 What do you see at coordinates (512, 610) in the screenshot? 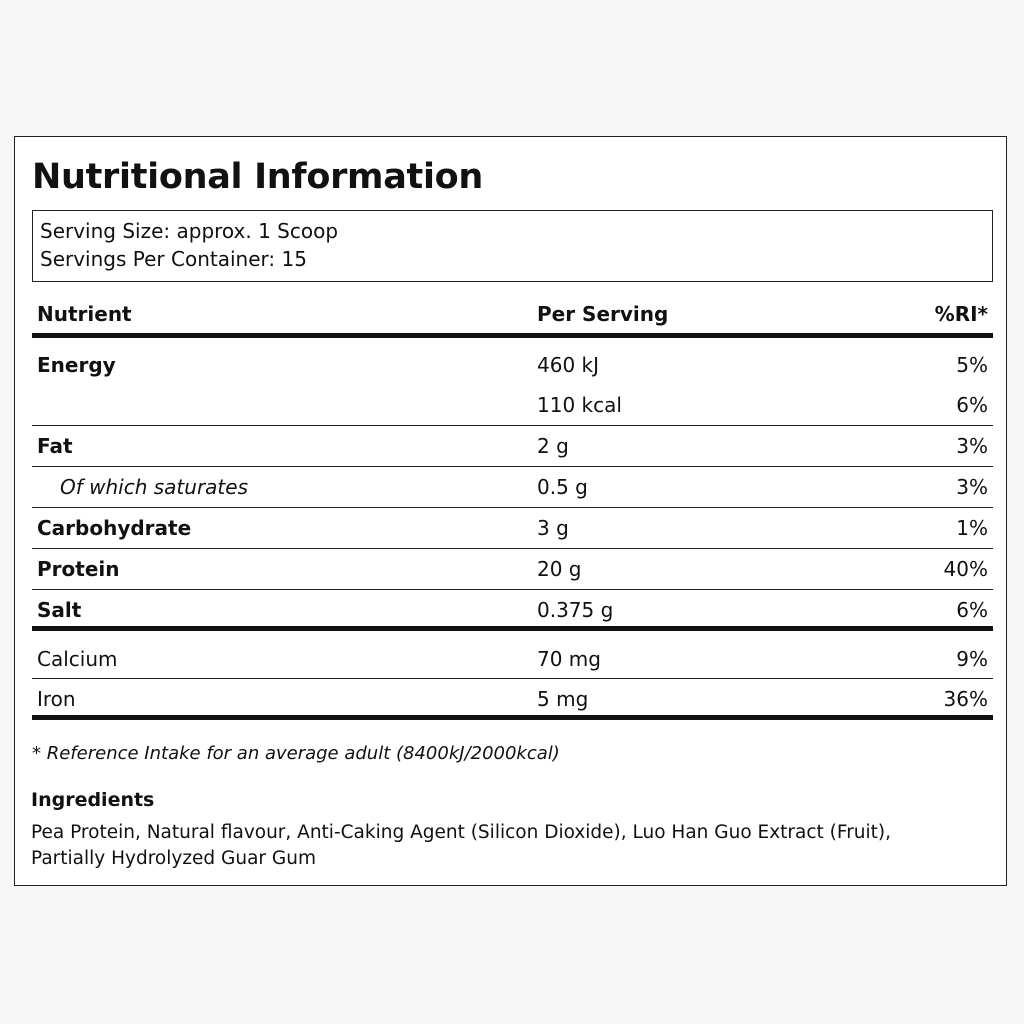
I see `table-row-salt: Salt 0.375 g 6%` at bounding box center [512, 610].